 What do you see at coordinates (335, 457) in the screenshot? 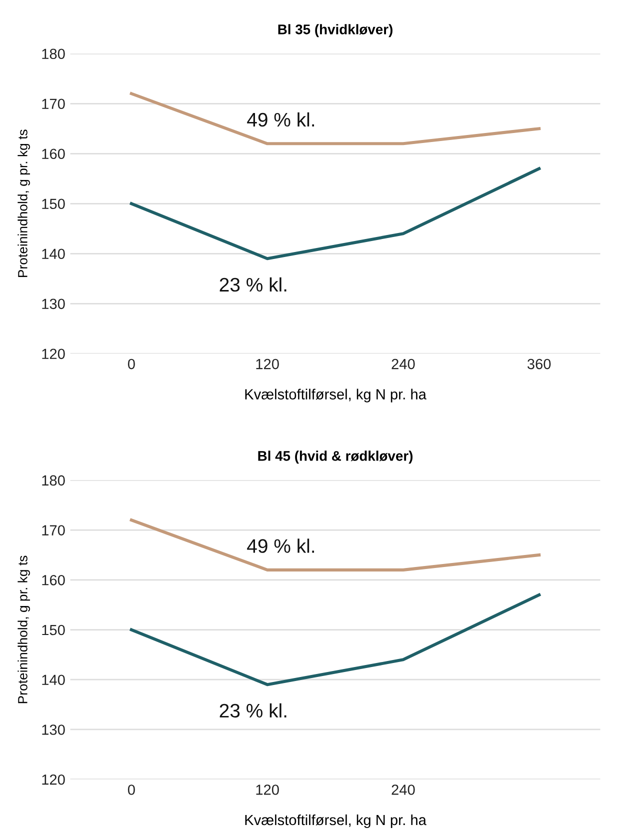
I see `chart-title: Bl 45 (hvid & rødkløver)` at bounding box center [335, 457].